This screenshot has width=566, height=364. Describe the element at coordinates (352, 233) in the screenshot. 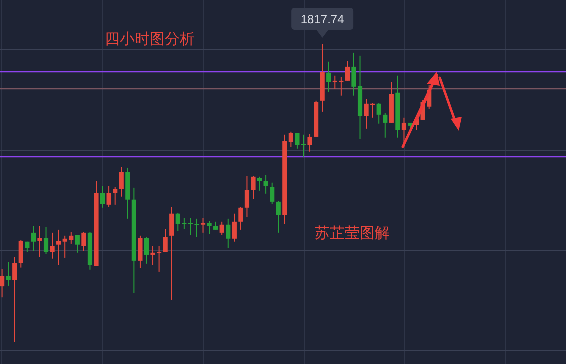

I see `annotation: 苏芷莹图解` at that location.